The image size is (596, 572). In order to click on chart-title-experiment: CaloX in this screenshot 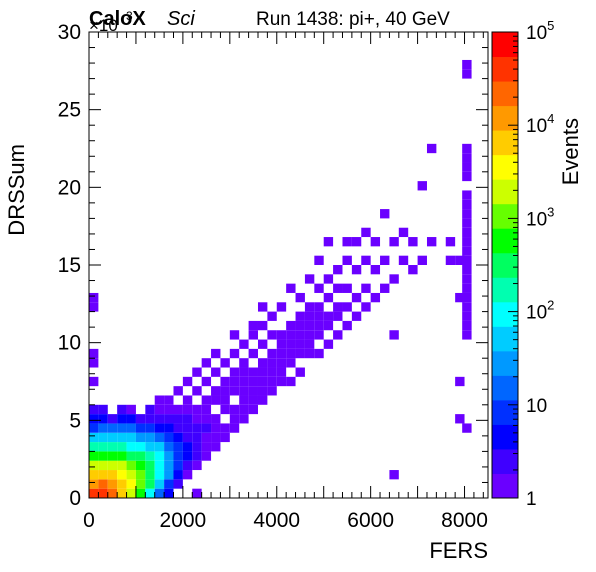, I will do `click(117, 19)`.